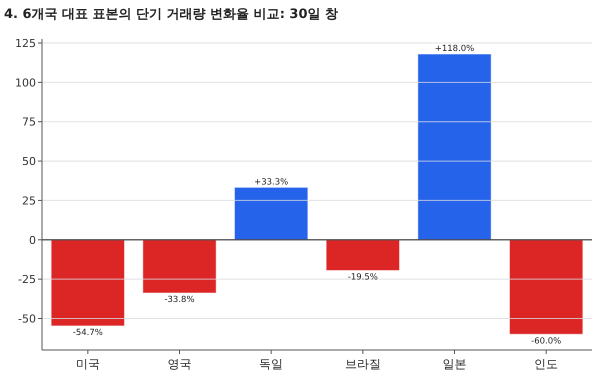 The height and width of the screenshot is (382, 600). Describe the element at coordinates (546, 364) in the screenshot. I see `x-tick-label: 인도` at that location.